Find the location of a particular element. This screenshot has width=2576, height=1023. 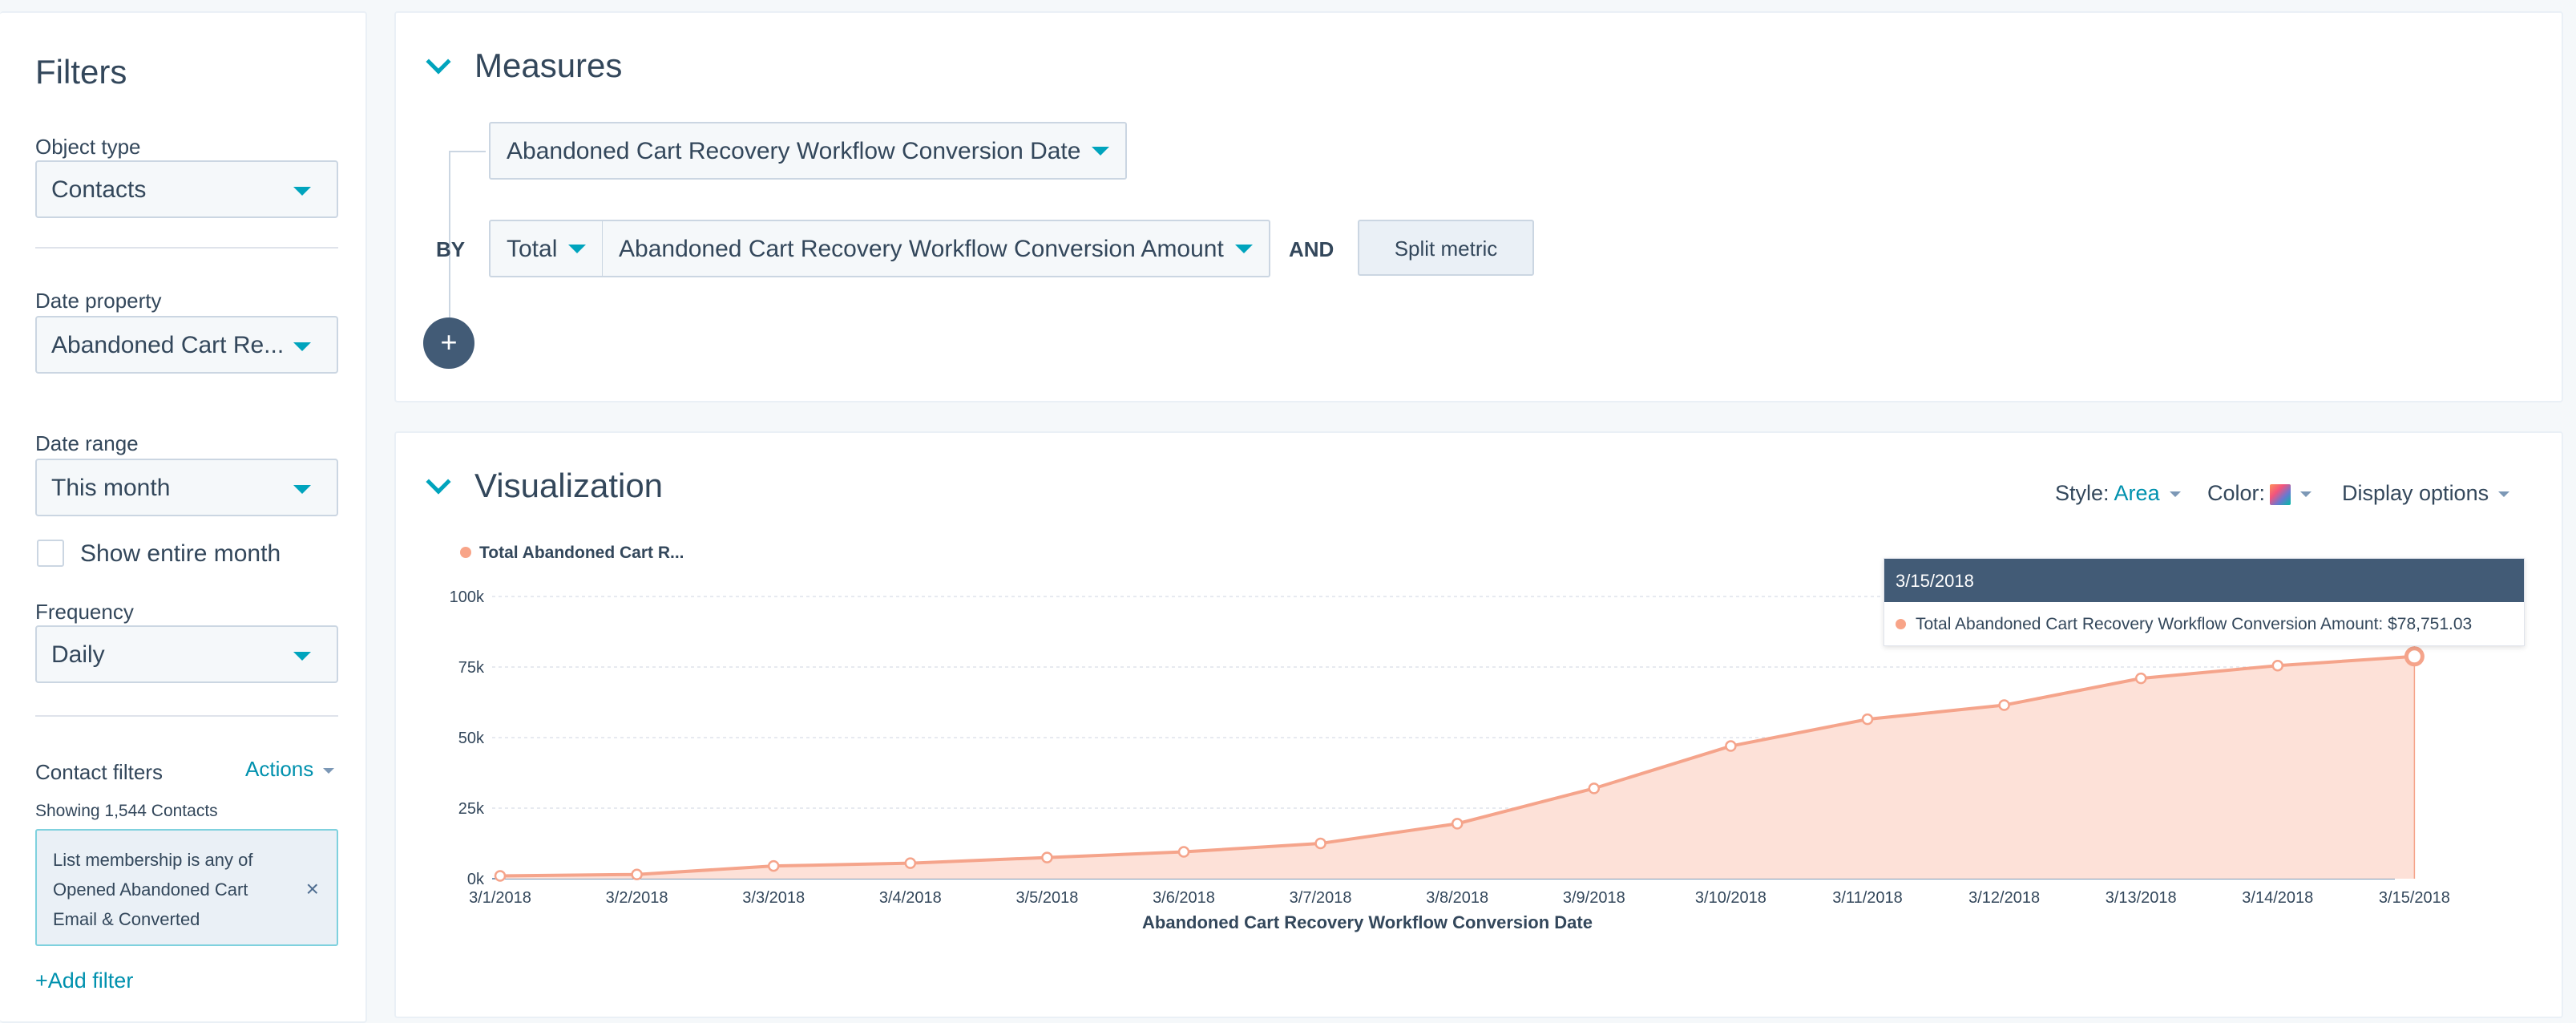

tooltip-date: 3/15/2018 is located at coordinates (2204, 580).